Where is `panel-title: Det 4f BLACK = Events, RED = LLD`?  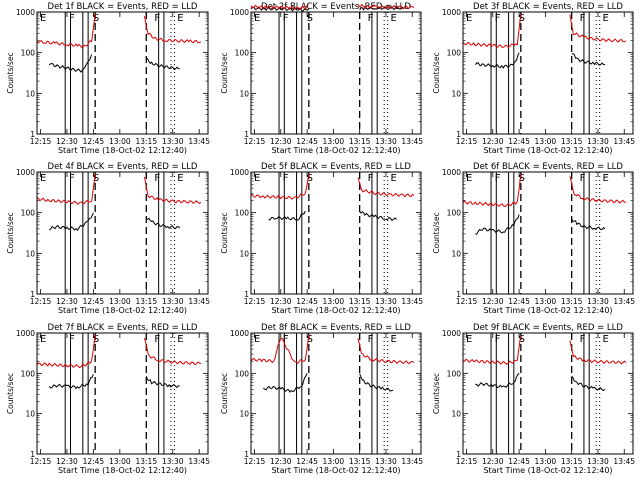
panel-title: Det 4f BLACK = Events, RED = LLD is located at coordinates (123, 167).